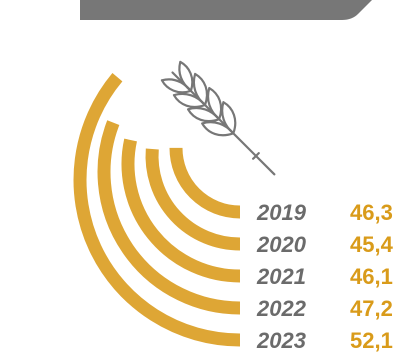  Describe the element at coordinates (281, 308) in the screenshot. I see `year-label-2022: 2022` at that location.